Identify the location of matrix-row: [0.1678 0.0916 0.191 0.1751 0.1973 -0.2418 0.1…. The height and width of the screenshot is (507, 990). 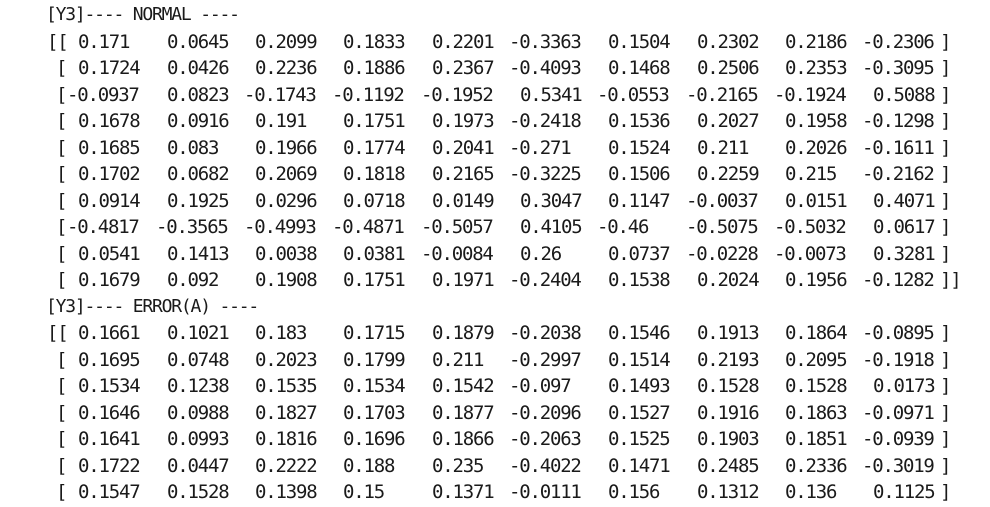
(495, 121).